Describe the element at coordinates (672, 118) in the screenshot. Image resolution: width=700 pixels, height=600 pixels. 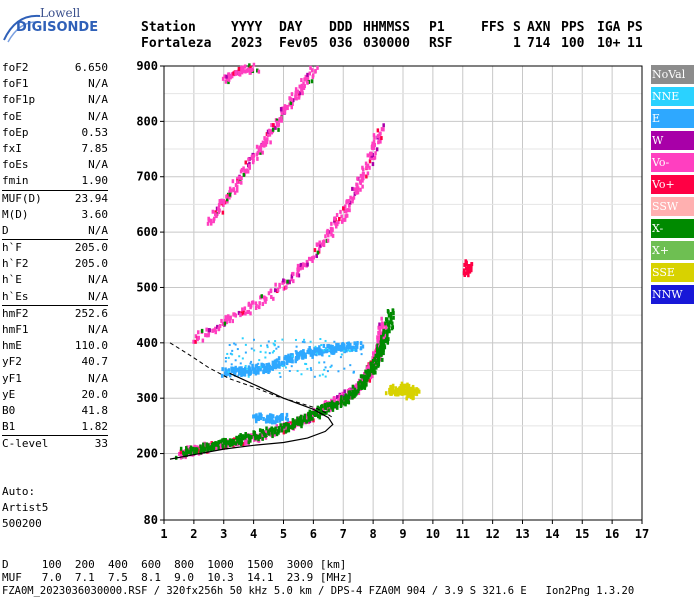
I see `legend-e: E` at that location.